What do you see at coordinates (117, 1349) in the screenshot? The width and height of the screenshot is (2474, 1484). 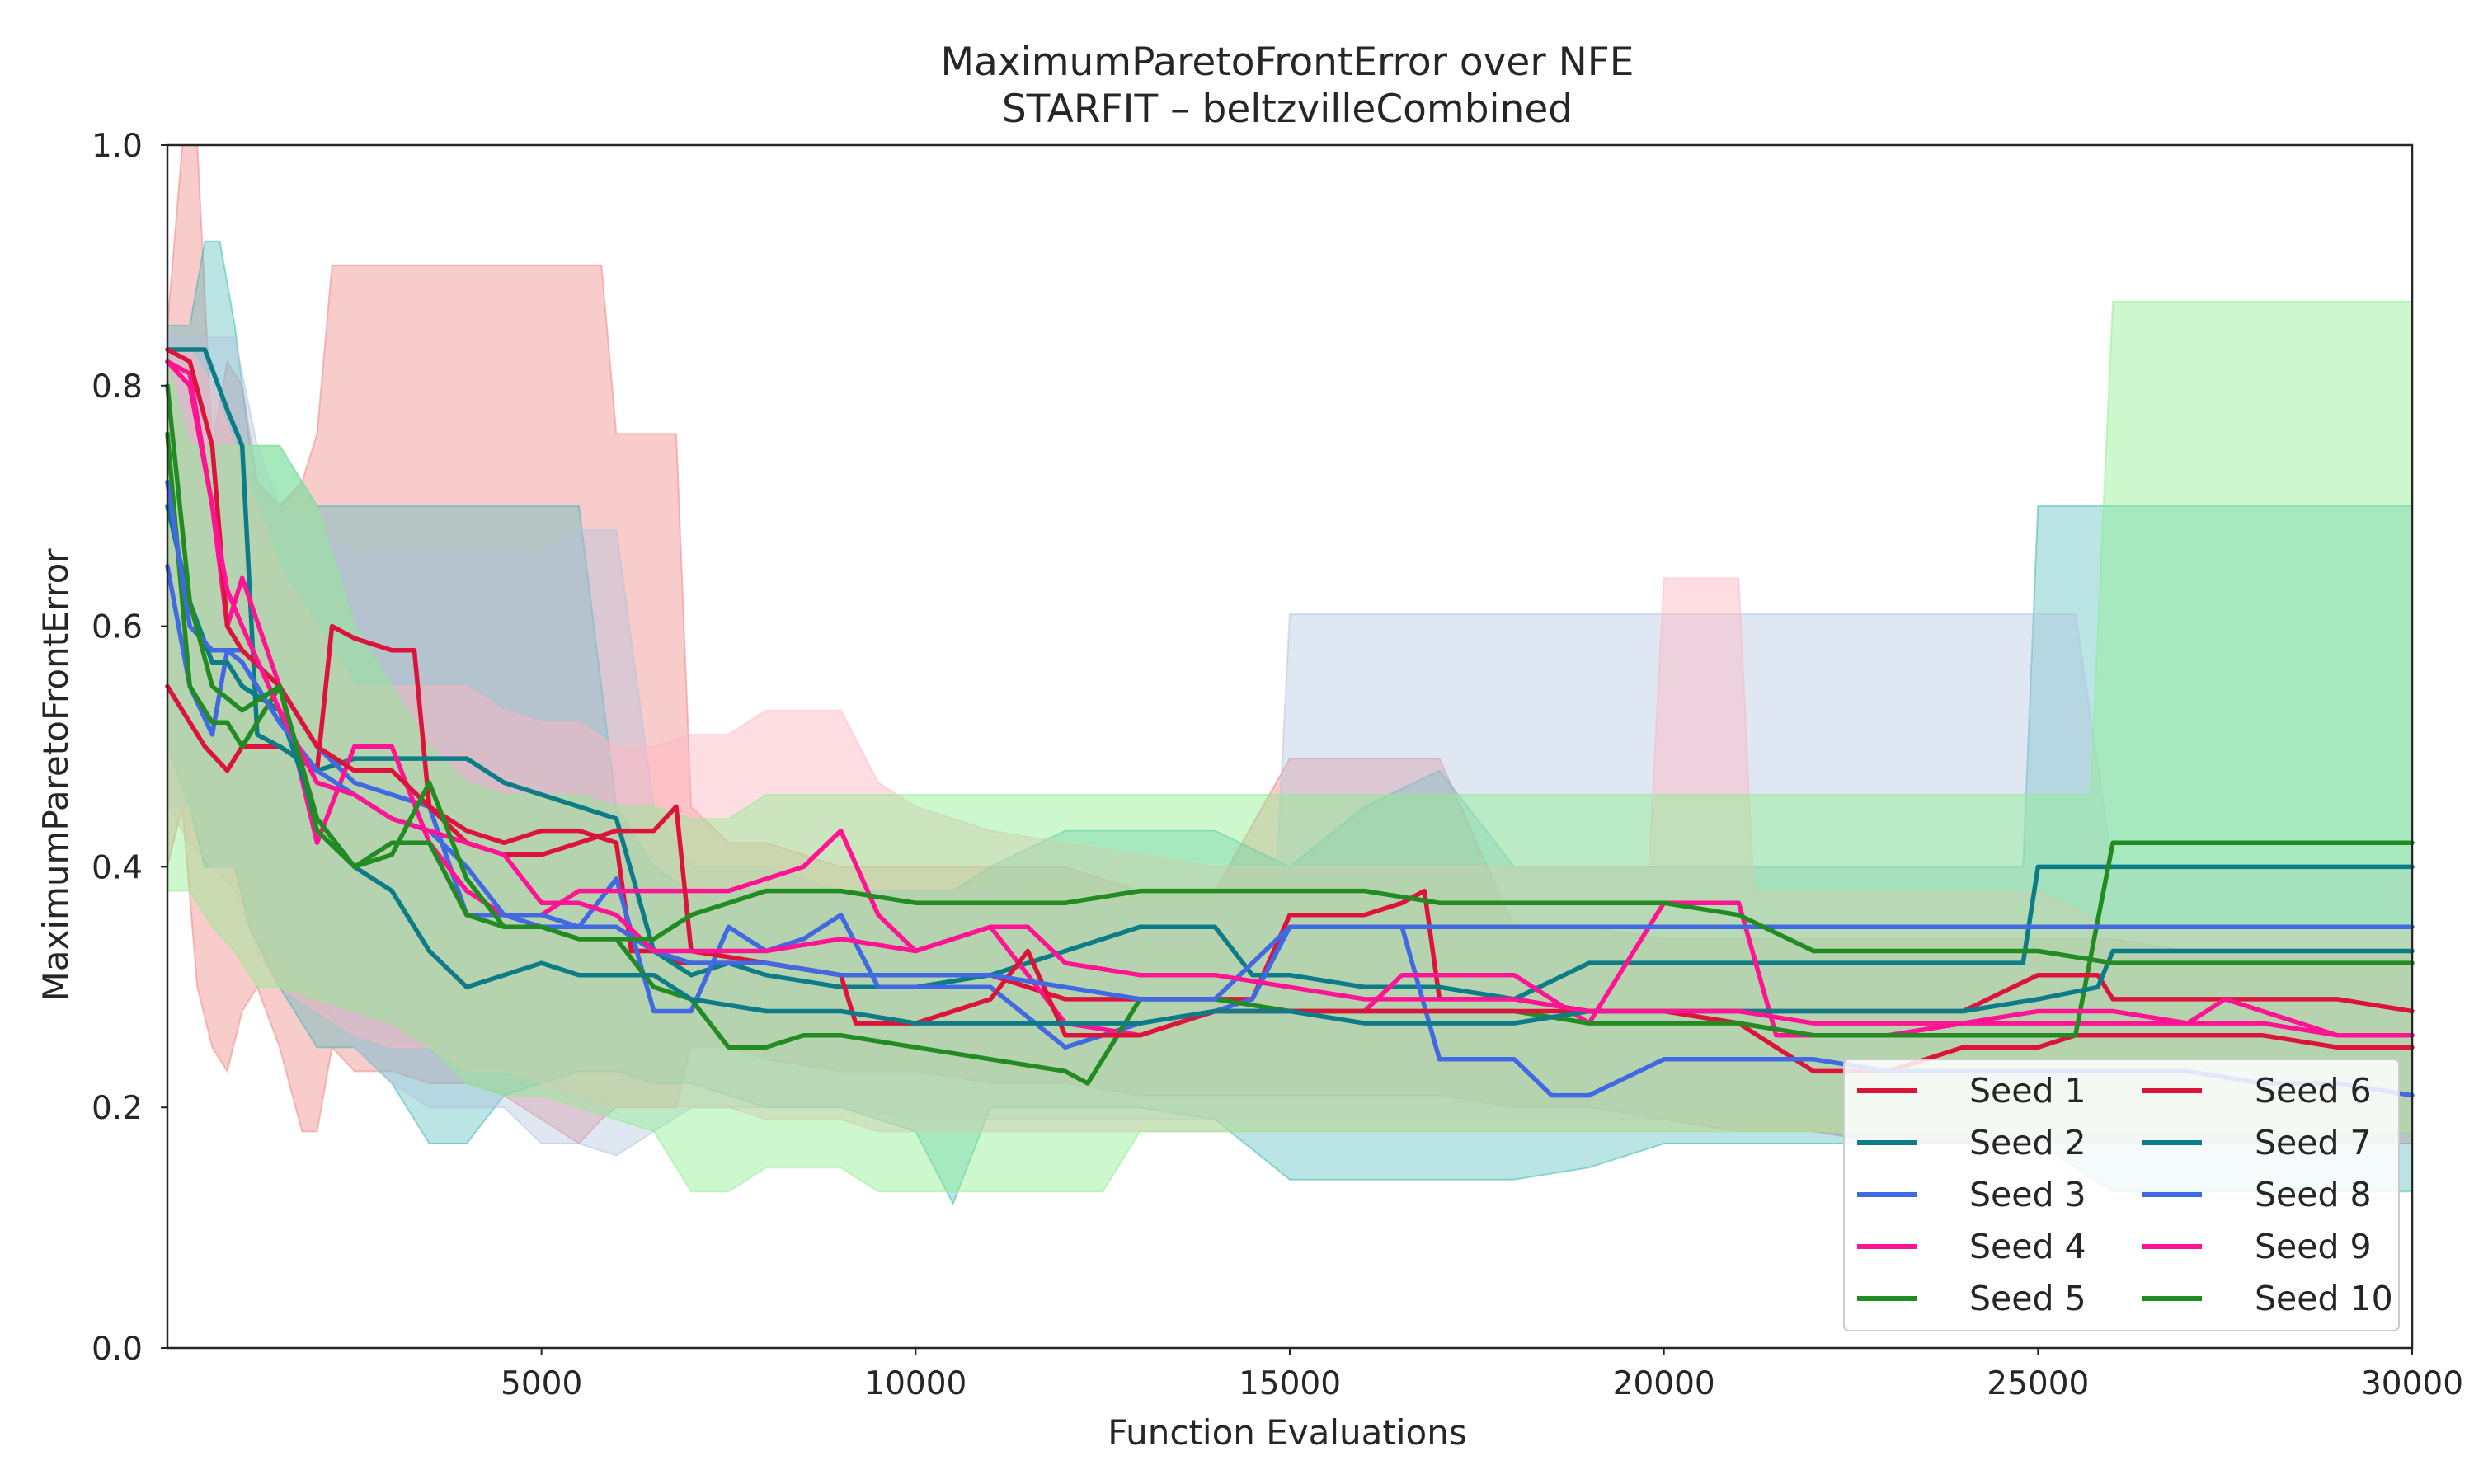 I see `y-tick-label: 0.0` at bounding box center [117, 1349].